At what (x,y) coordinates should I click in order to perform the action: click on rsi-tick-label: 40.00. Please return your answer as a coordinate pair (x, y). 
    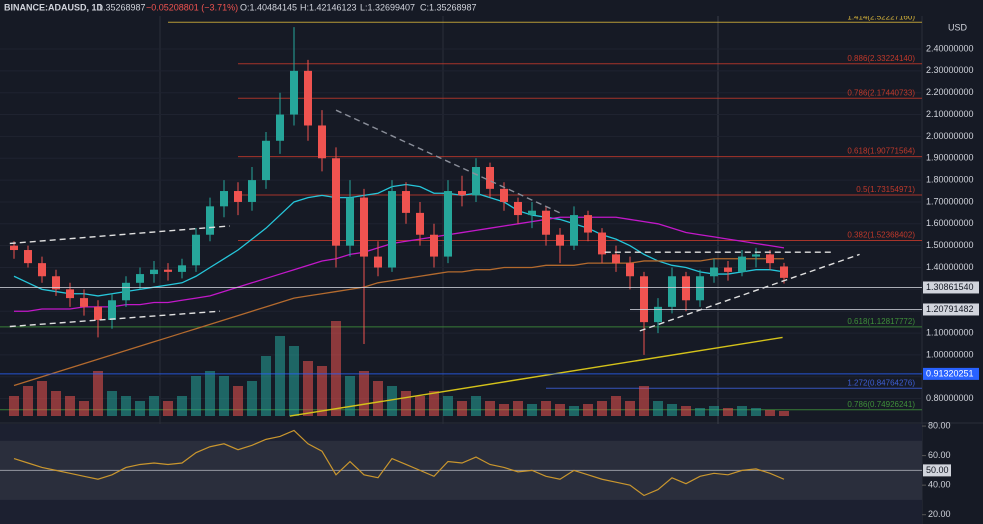
    Looking at the image, I should click on (939, 485).